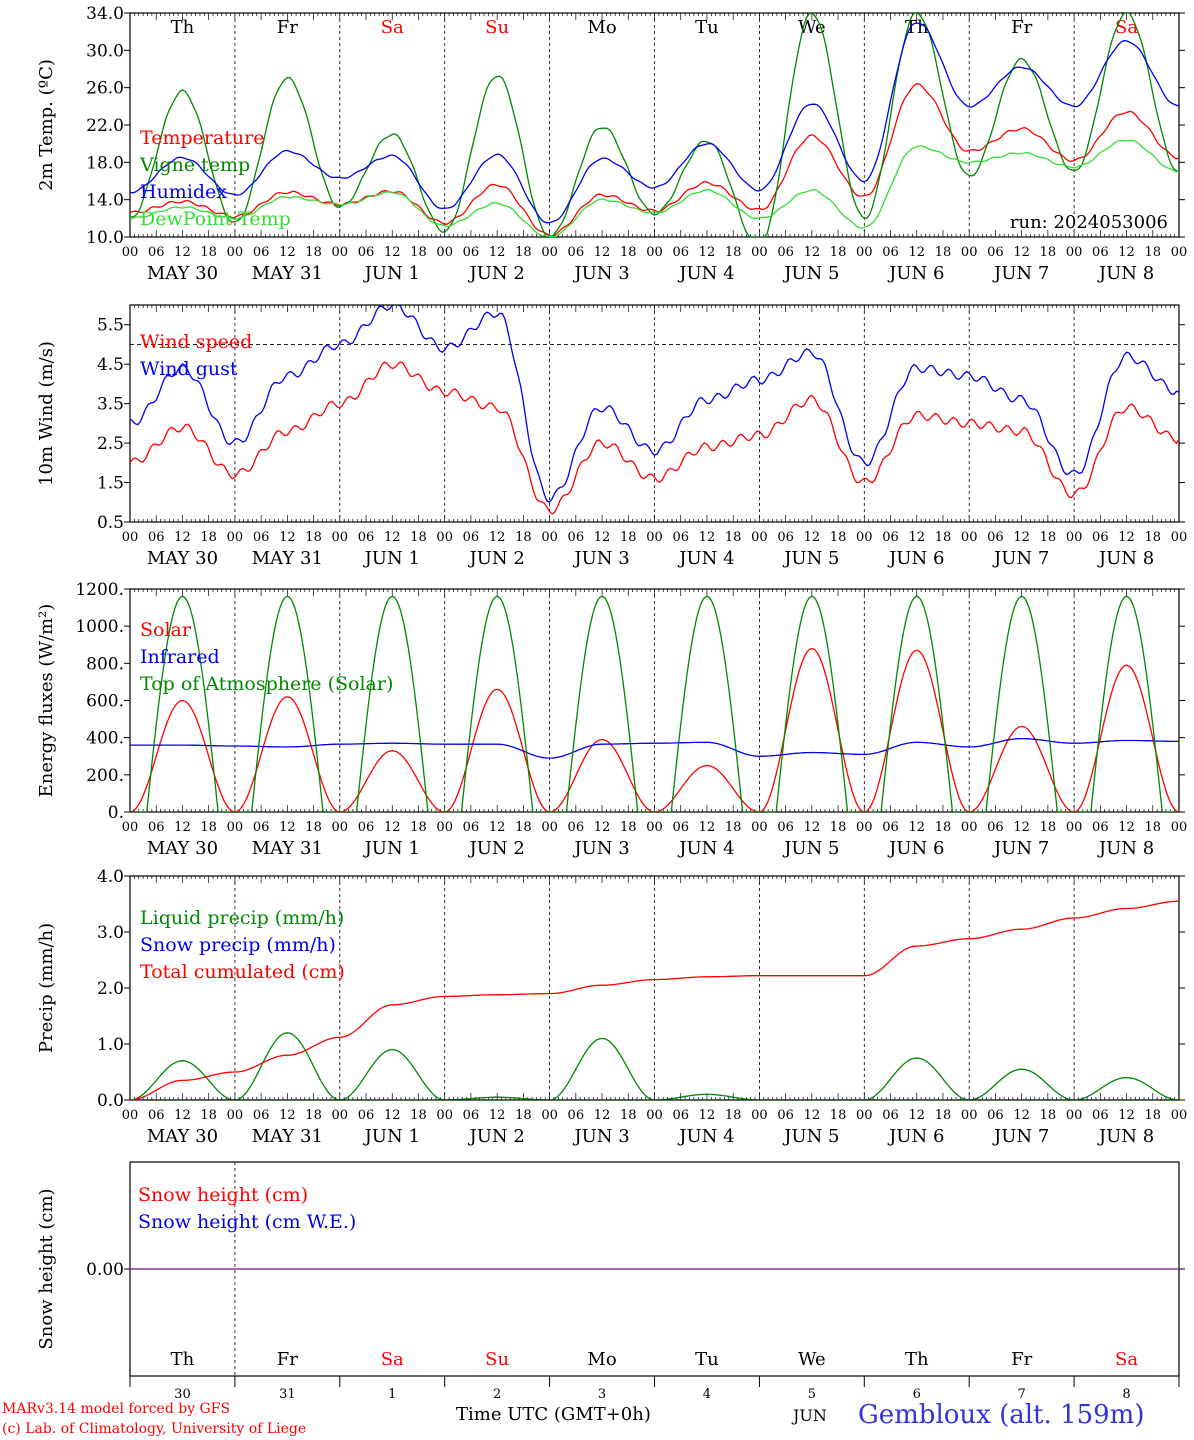  Describe the element at coordinates (1125, 848) in the screenshot. I see `date-label: JUN 8` at that location.